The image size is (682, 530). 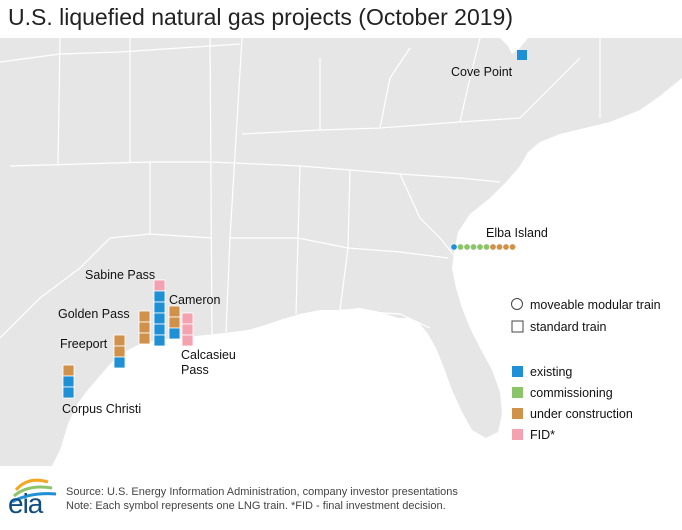 I want to click on golden-pass-trains, so click(x=144, y=327).